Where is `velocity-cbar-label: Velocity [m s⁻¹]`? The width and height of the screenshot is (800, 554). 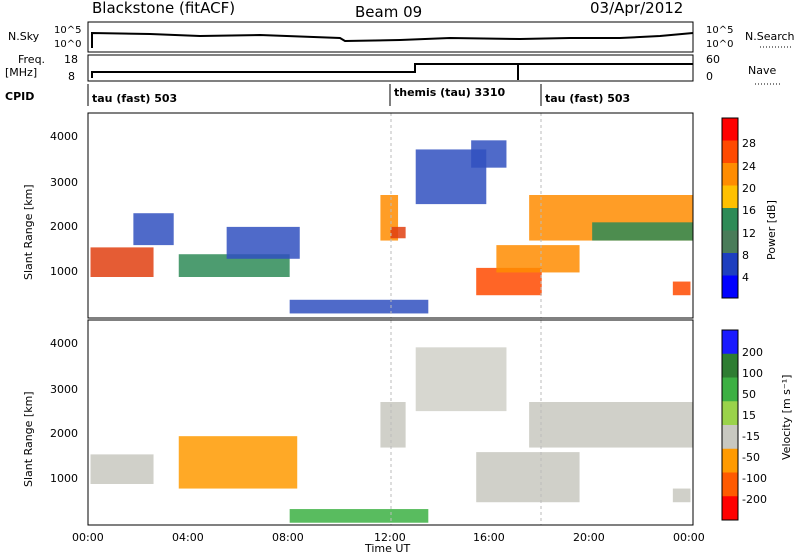
velocity-cbar-label: Velocity [m s⁻¹] is located at coordinates (786, 417).